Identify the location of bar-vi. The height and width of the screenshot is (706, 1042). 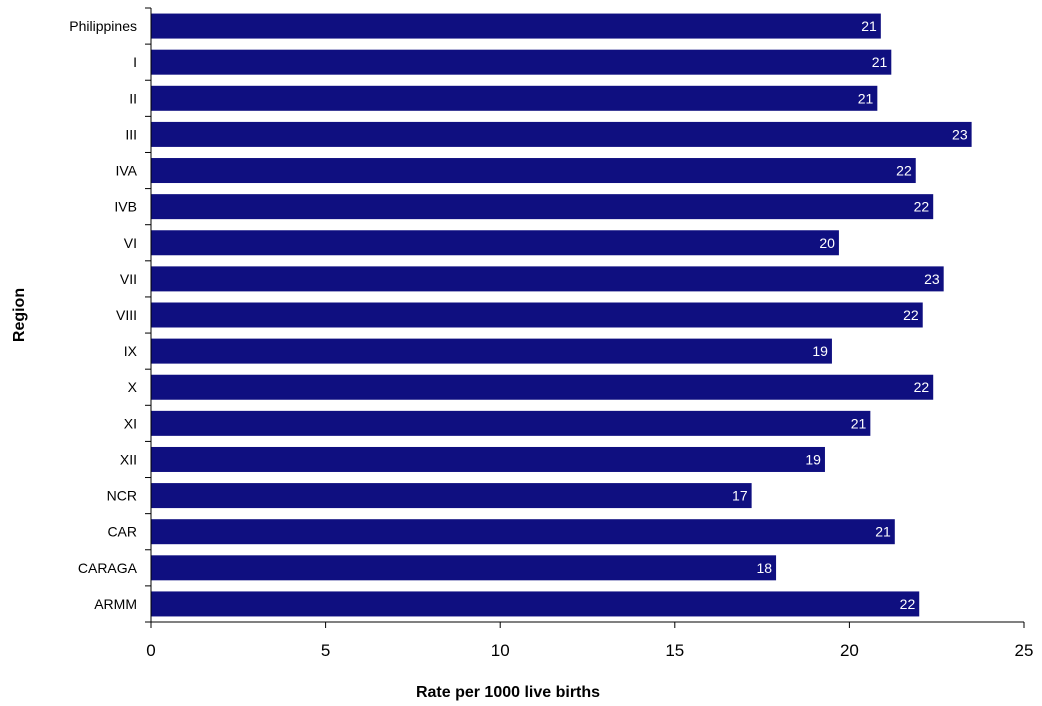
(495, 243).